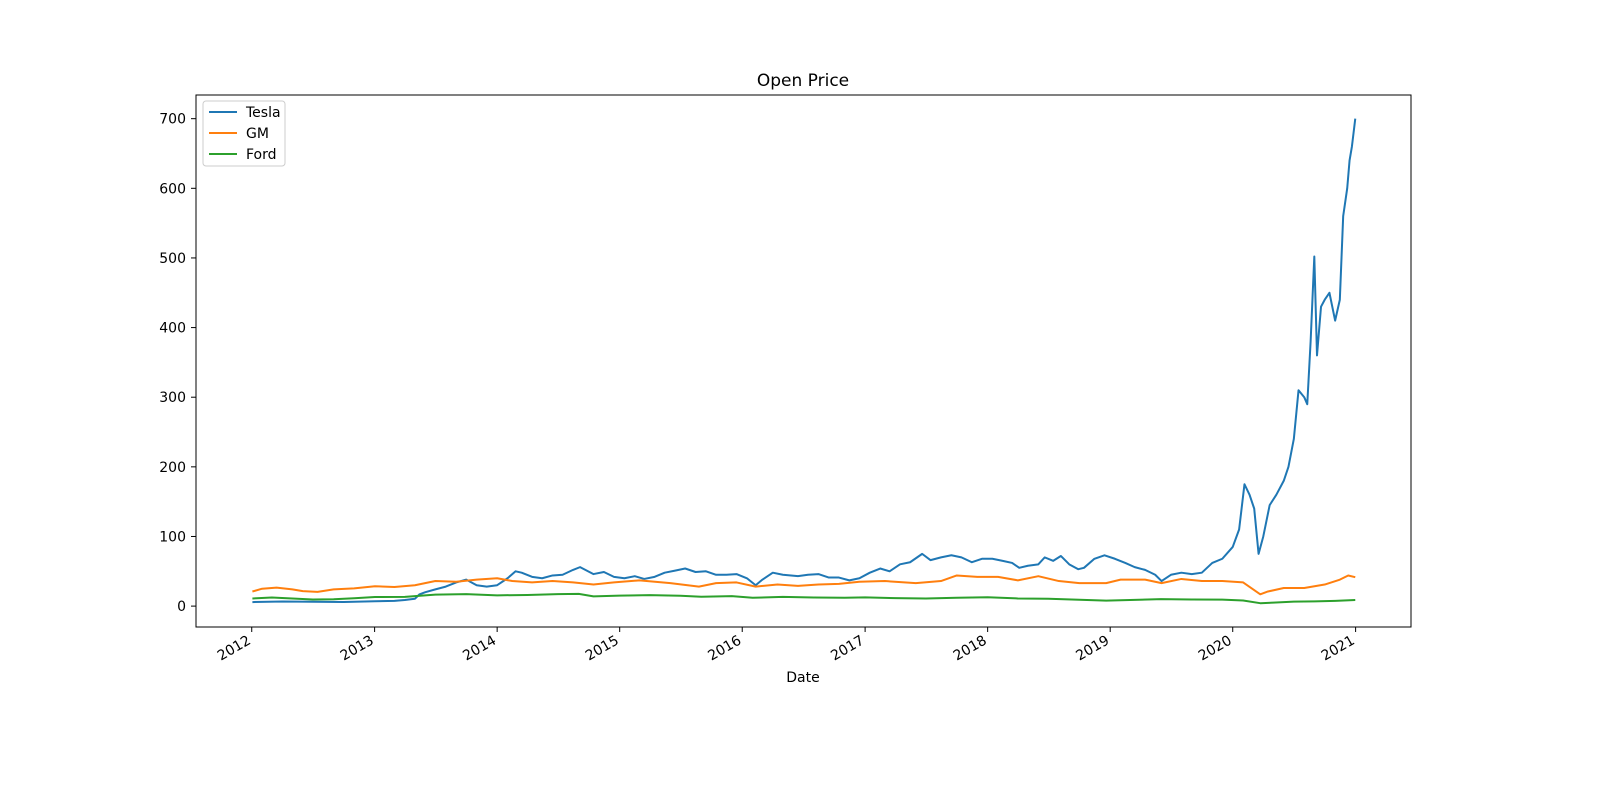  What do you see at coordinates (172, 259) in the screenshot?
I see `y-tick-label: 500` at bounding box center [172, 259].